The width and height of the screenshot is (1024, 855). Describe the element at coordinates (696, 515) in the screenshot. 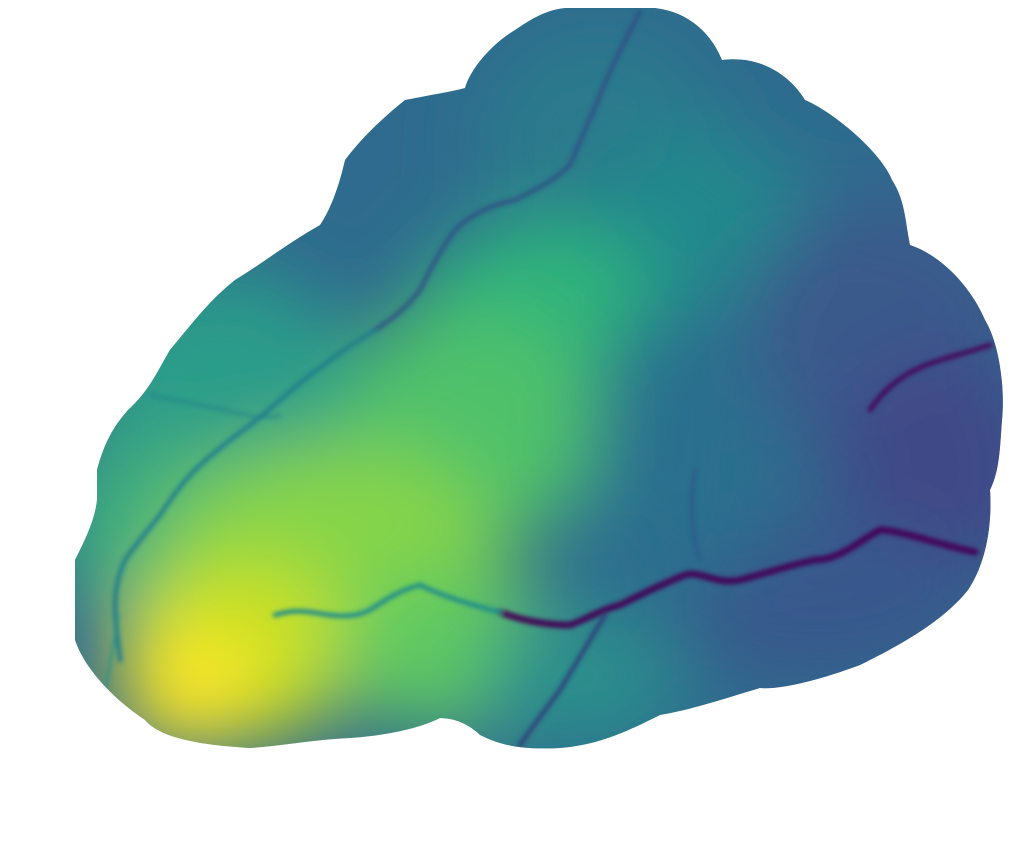

I see `tributary-mideast` at that location.